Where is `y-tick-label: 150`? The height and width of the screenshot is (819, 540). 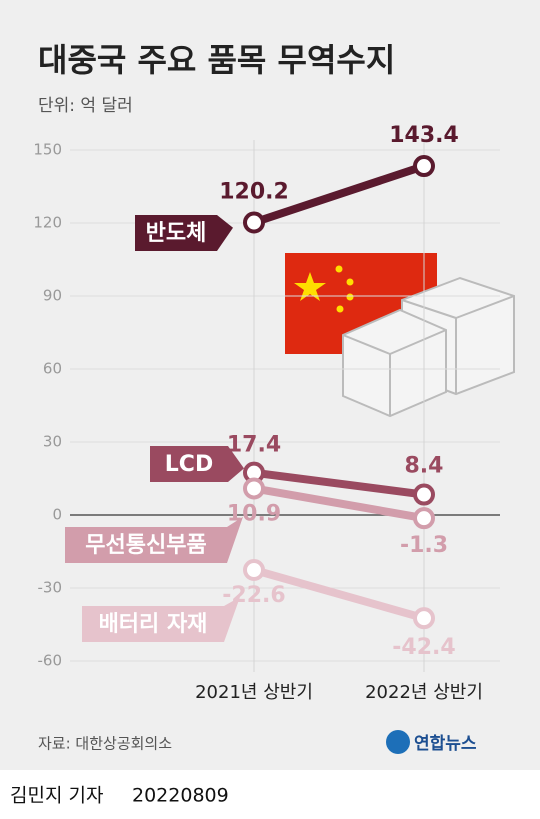
y-tick-label: 150 is located at coordinates (47, 150).